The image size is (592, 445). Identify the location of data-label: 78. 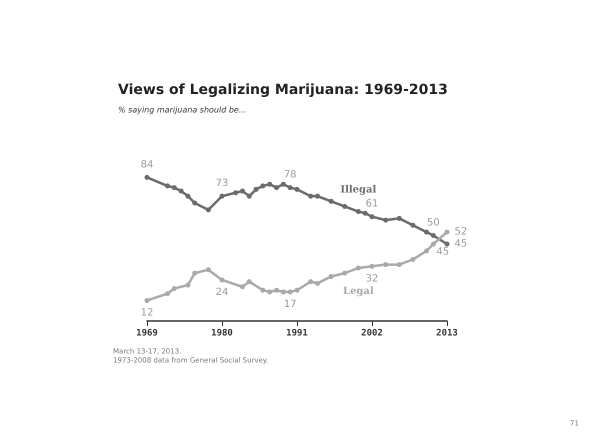
(290, 175).